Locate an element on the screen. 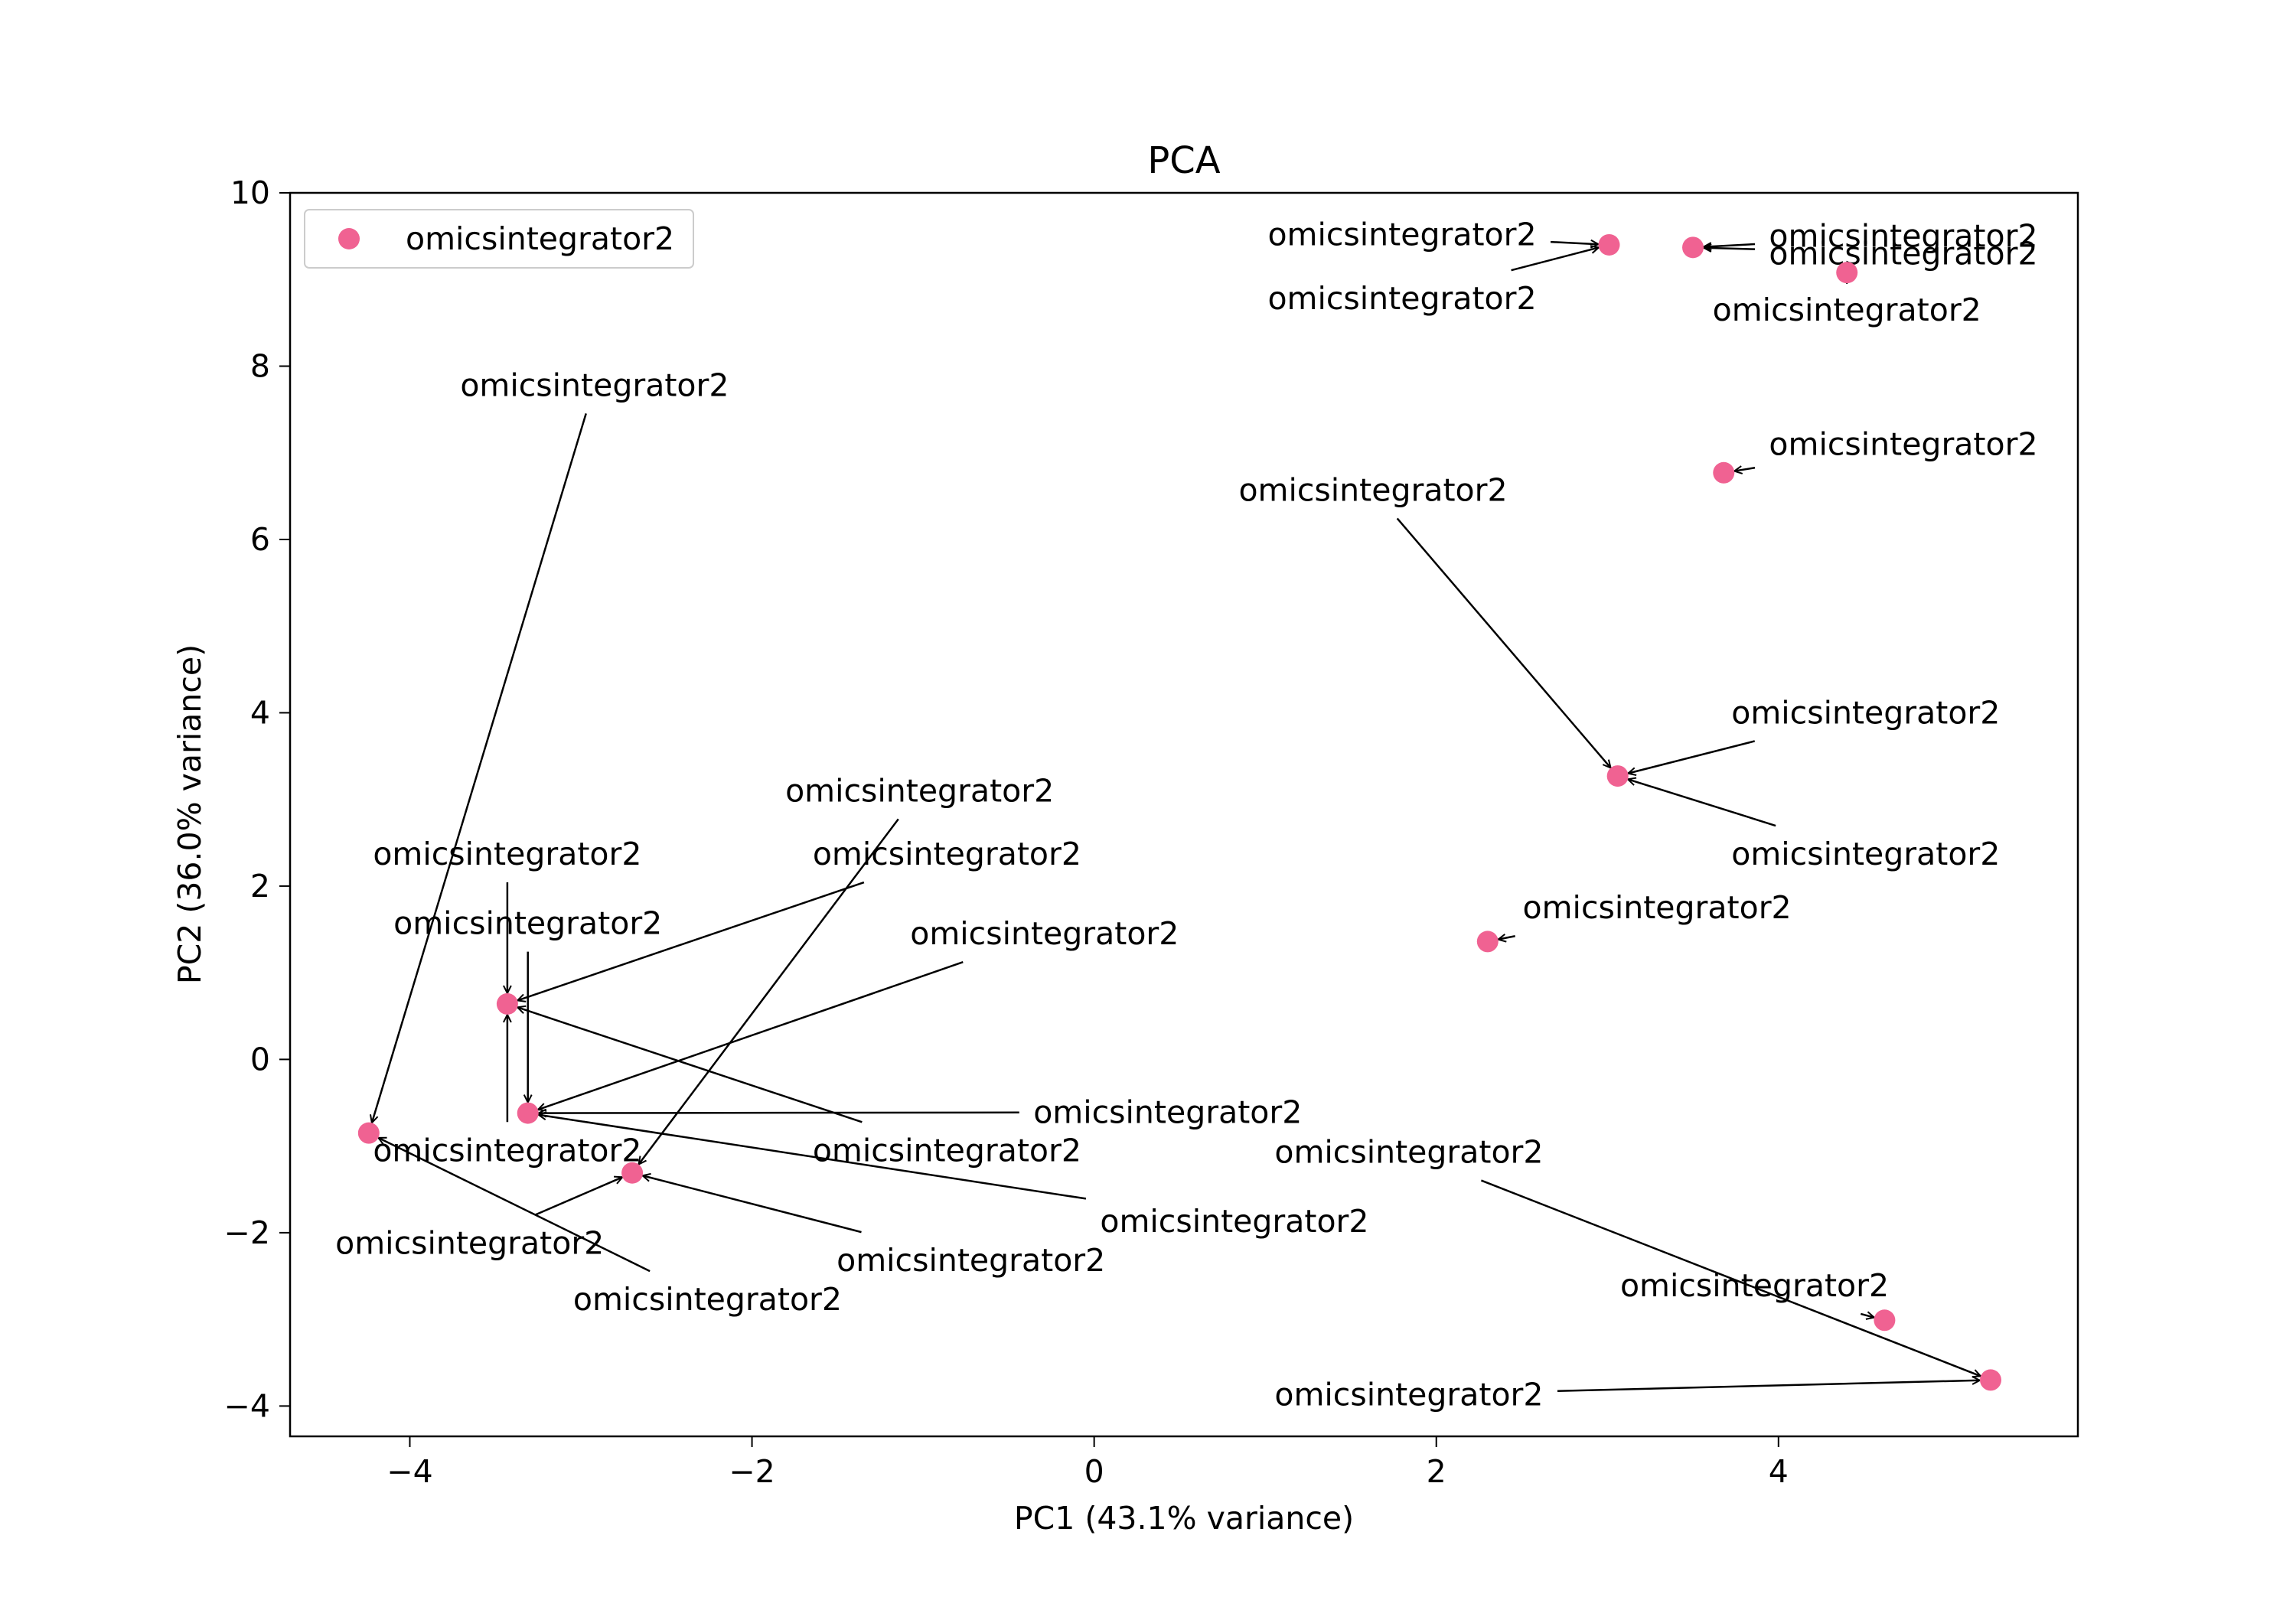 Image resolution: width=2296 pixels, height=1607 pixels. x-tick-label: −4 is located at coordinates (409, 1471).